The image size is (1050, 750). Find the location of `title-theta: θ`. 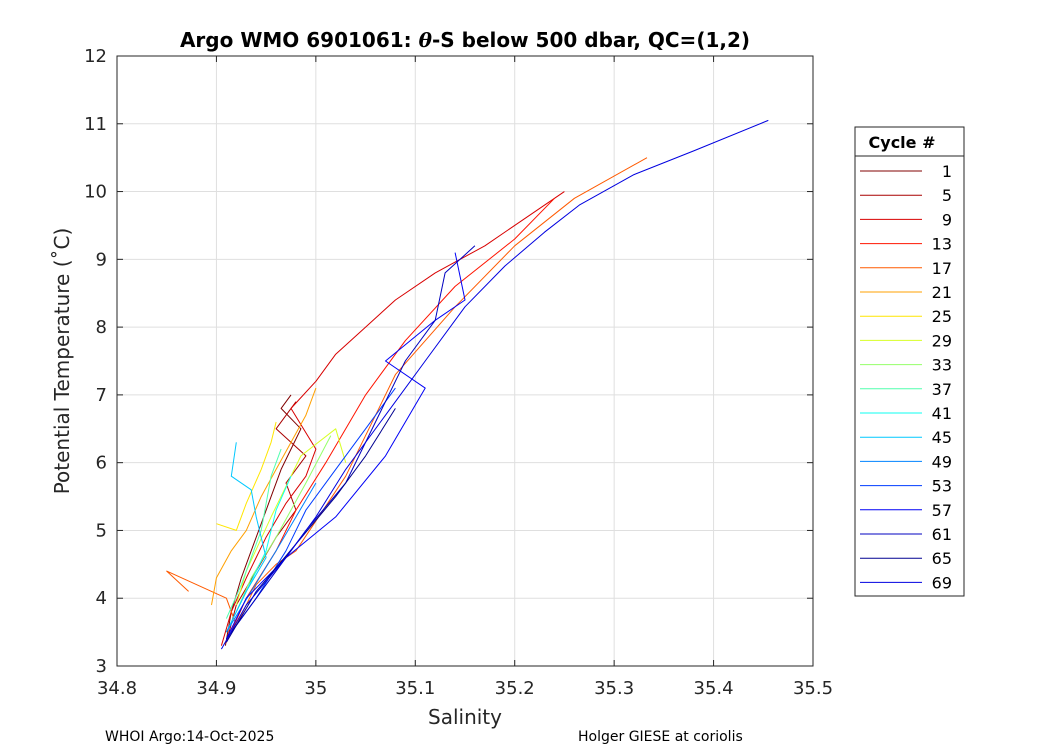

title-theta: θ is located at coordinates (426, 40).